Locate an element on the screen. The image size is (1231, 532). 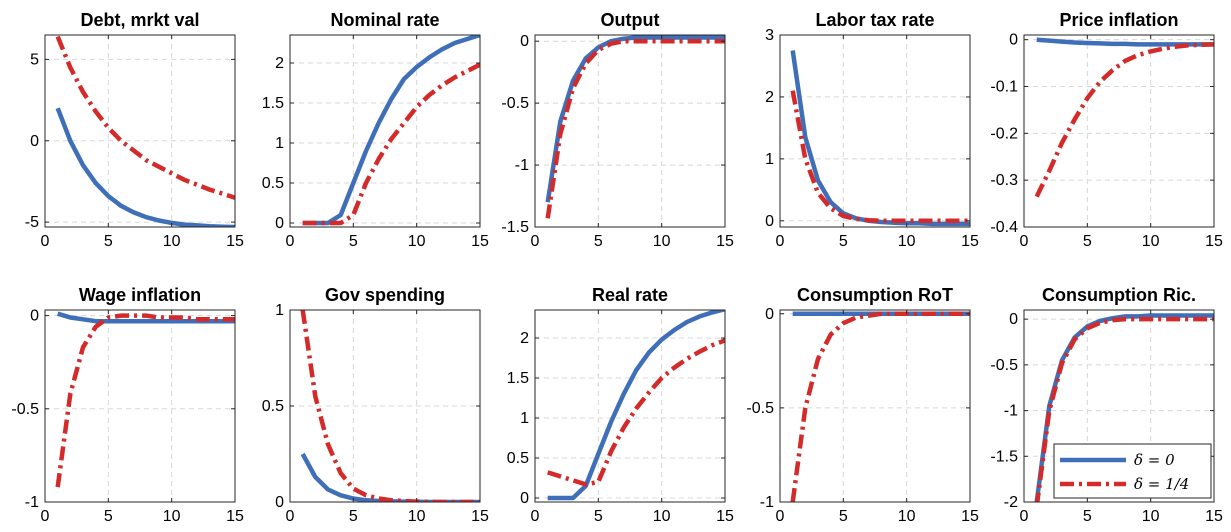
panel-title: Consumption RoT is located at coordinates (875, 295).